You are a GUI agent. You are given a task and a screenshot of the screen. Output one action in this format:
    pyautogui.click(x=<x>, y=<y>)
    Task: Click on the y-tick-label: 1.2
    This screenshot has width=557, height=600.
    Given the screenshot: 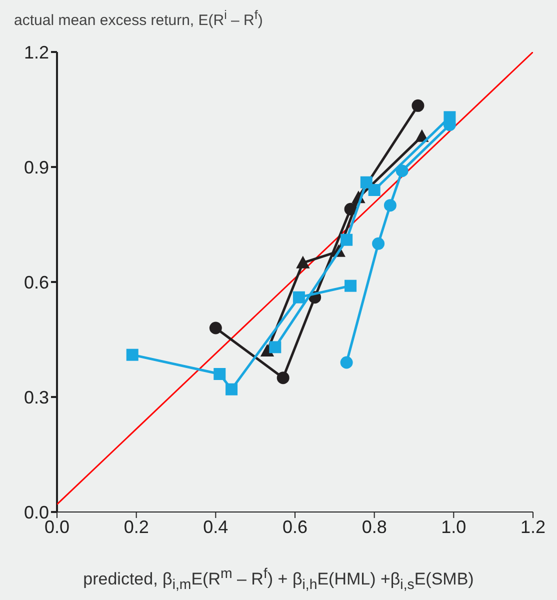 What is the action you would take?
    pyautogui.click(x=36, y=52)
    